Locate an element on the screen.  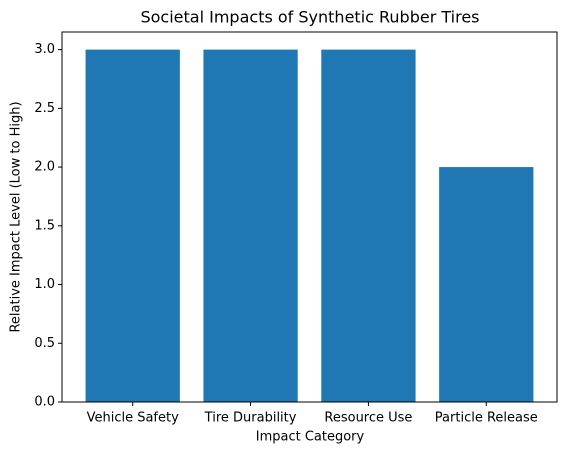
y-tick-label: 0.0 is located at coordinates (44, 402).